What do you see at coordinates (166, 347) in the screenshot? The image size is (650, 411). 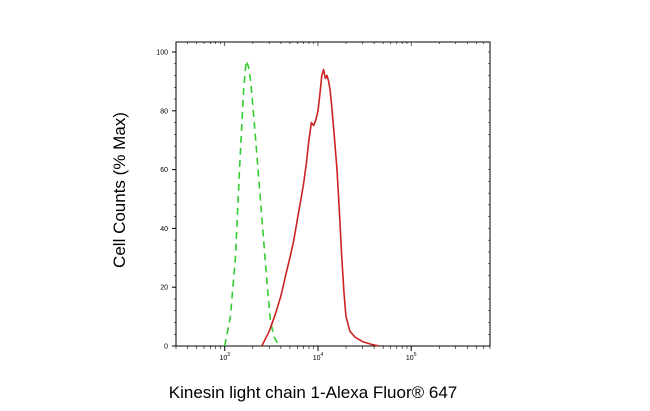 I see `y-tick-label: 0` at bounding box center [166, 347].